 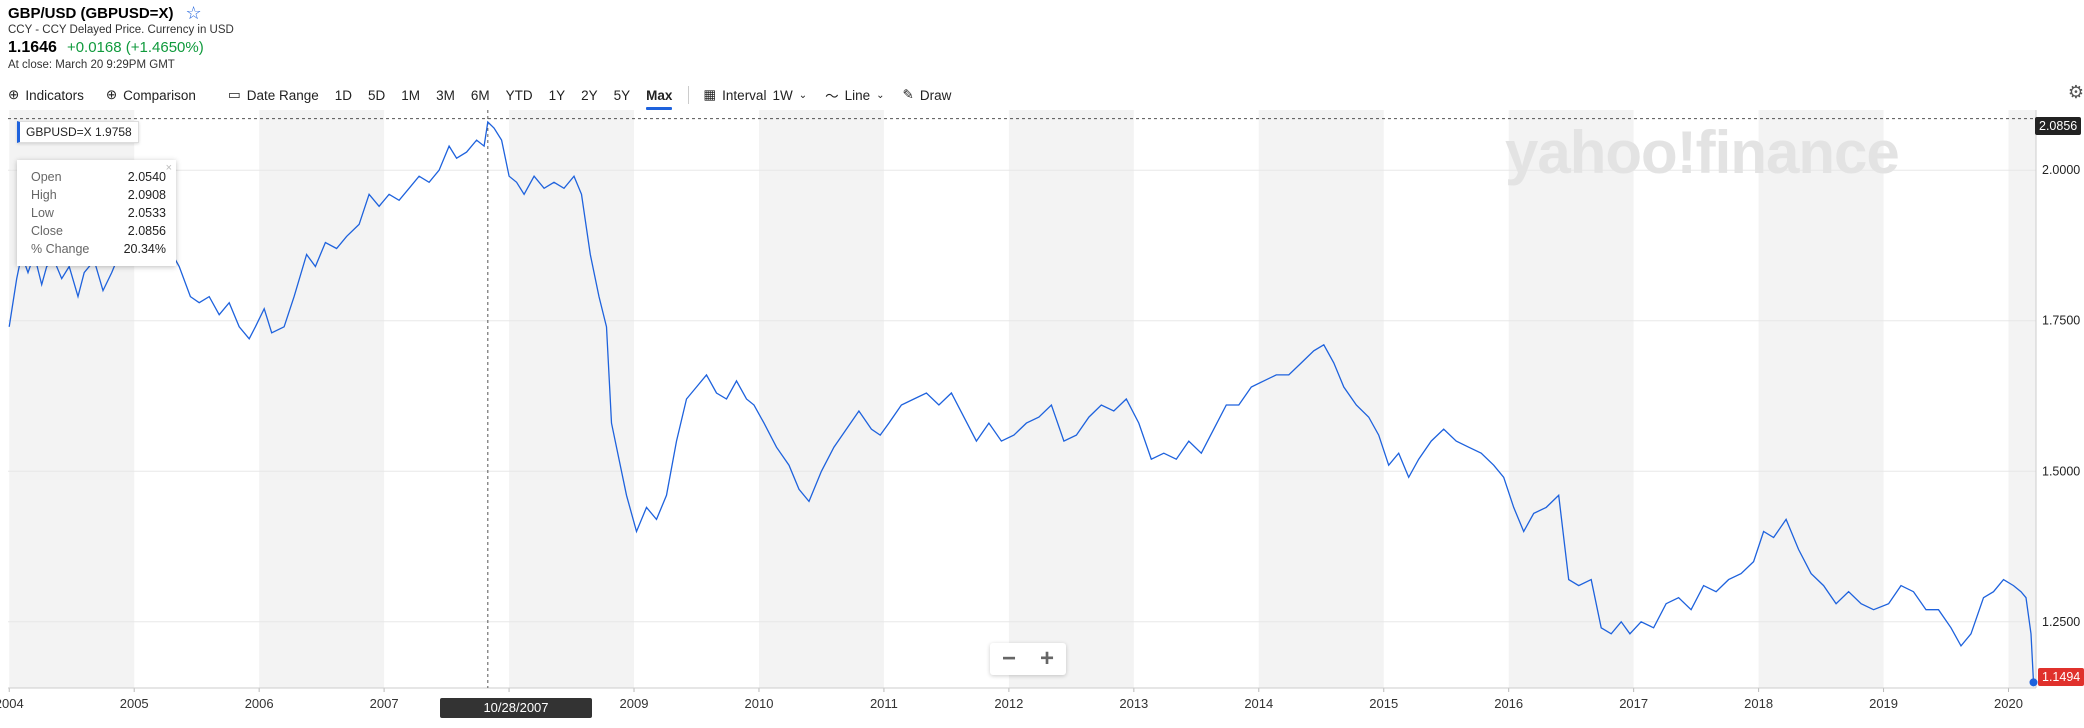 What do you see at coordinates (2075, 92) in the screenshot?
I see `settings-gear-icon: ⚙` at bounding box center [2075, 92].